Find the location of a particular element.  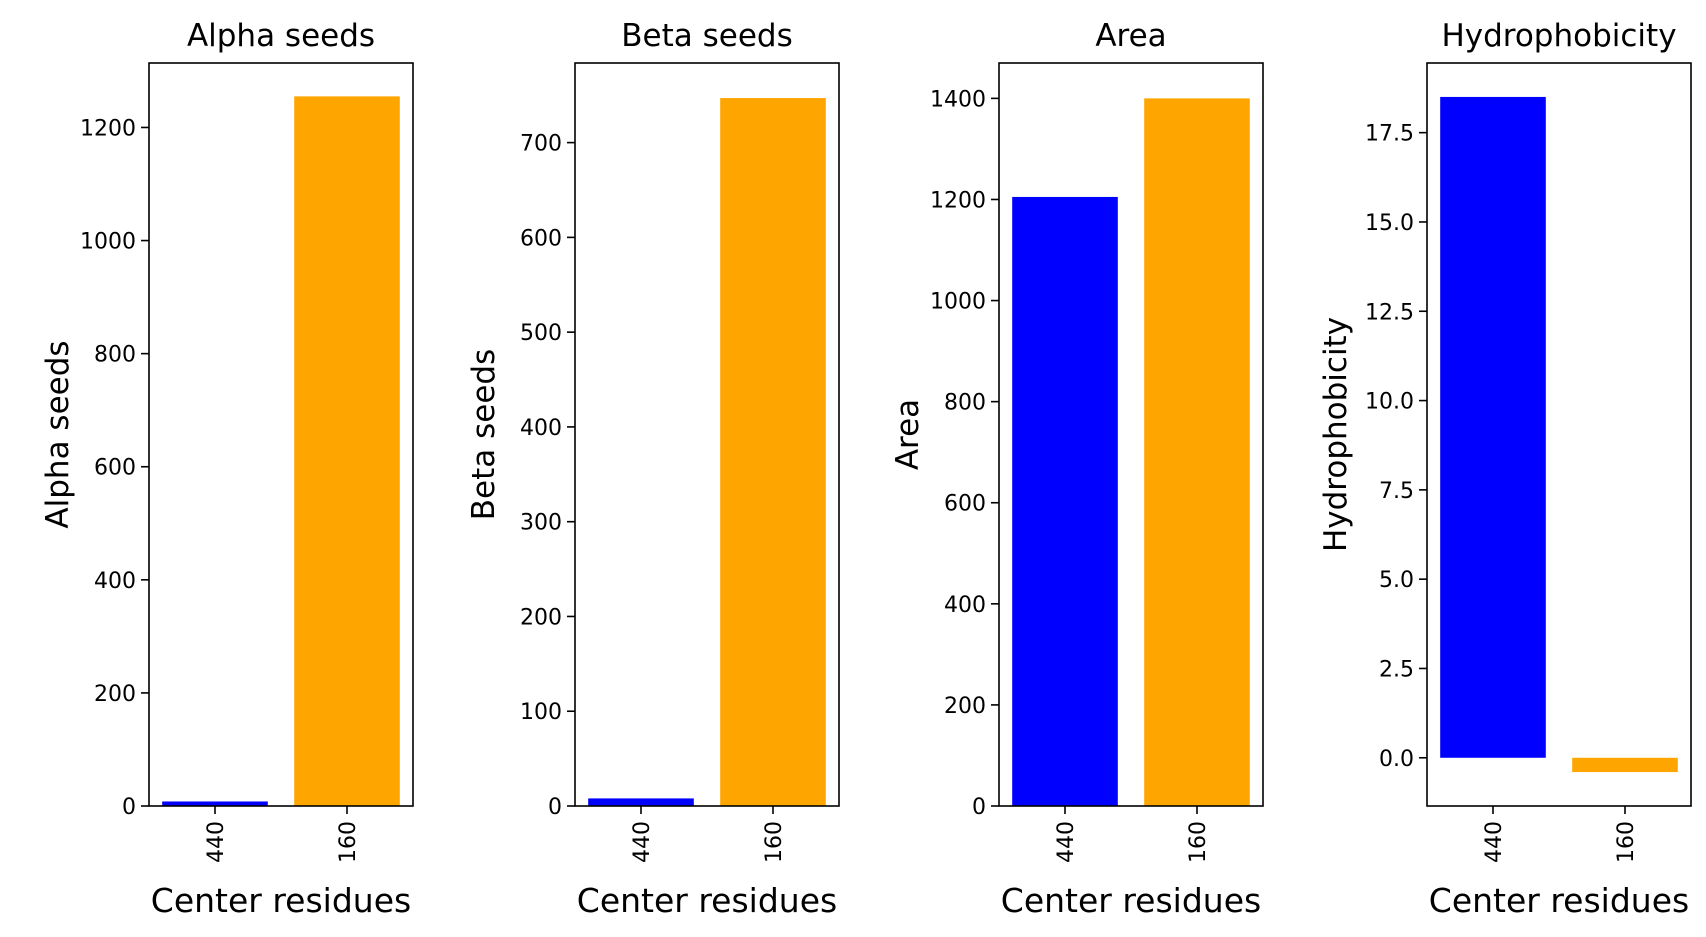

y-tick-label: 5.0 is located at coordinates (1396, 580).